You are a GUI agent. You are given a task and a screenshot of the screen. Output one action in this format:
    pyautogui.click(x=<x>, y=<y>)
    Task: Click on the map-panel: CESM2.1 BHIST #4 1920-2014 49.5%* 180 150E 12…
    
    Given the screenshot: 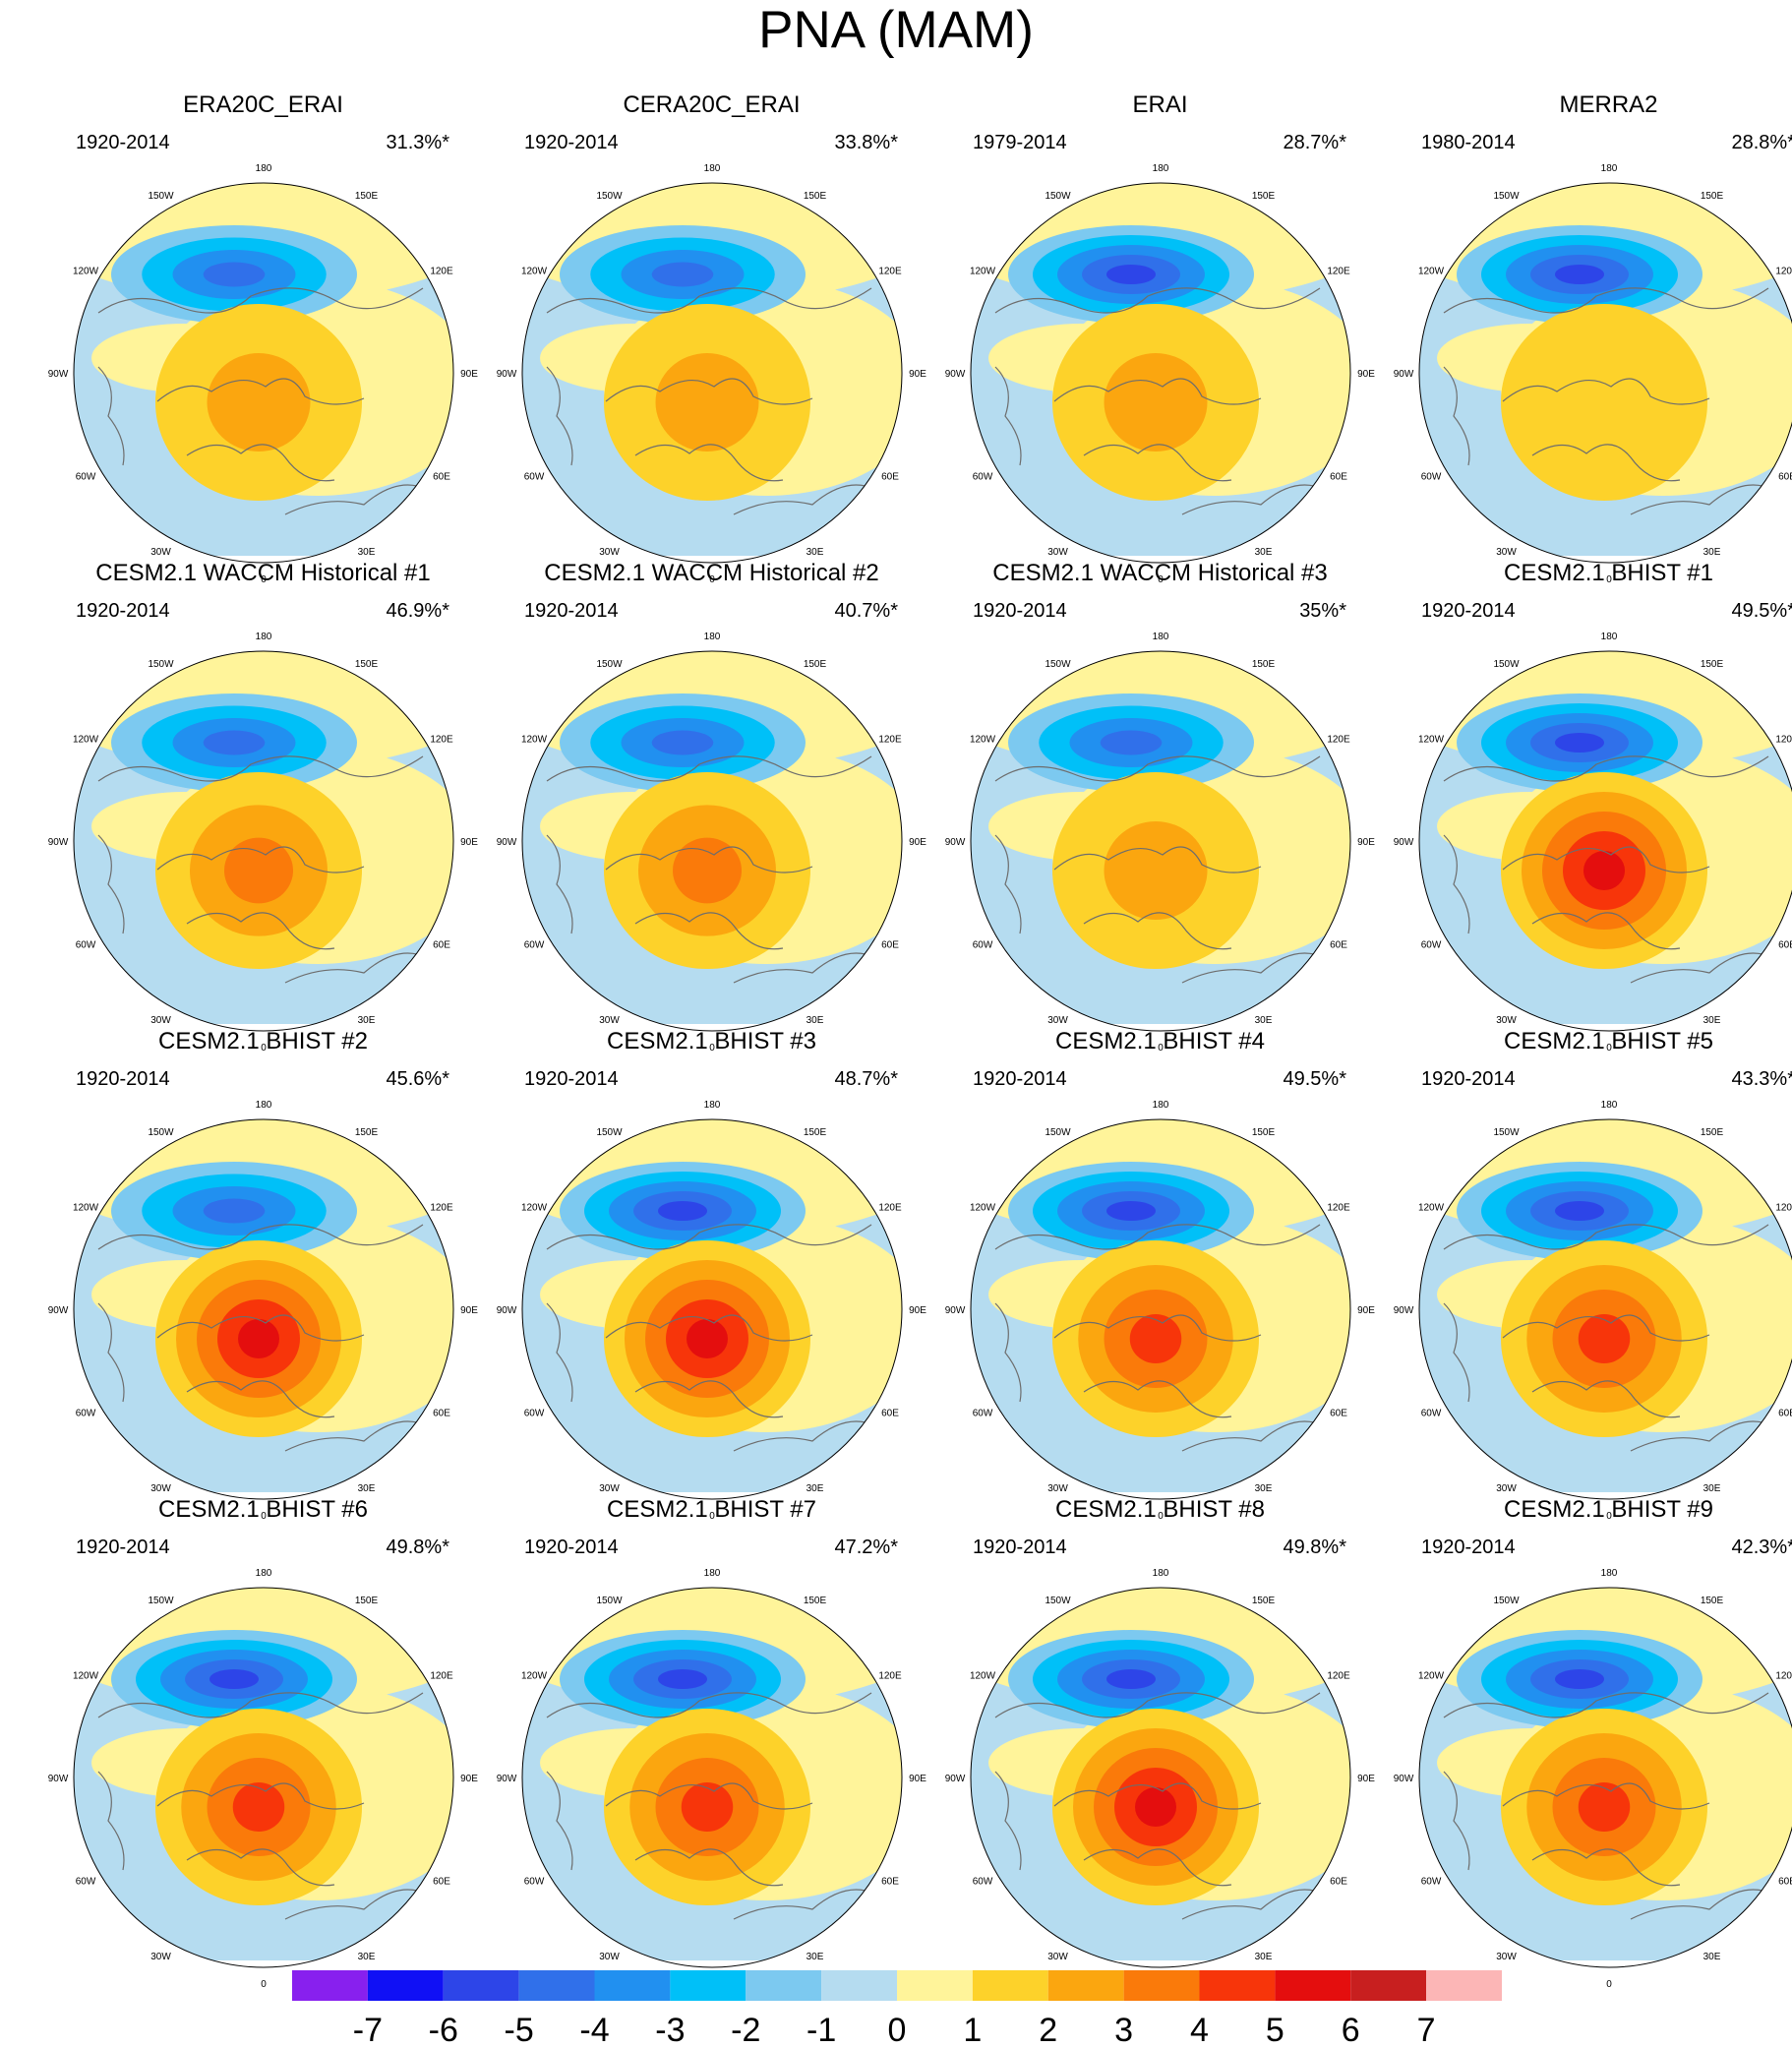 What is the action you would take?
    pyautogui.click(x=1160, y=1276)
    